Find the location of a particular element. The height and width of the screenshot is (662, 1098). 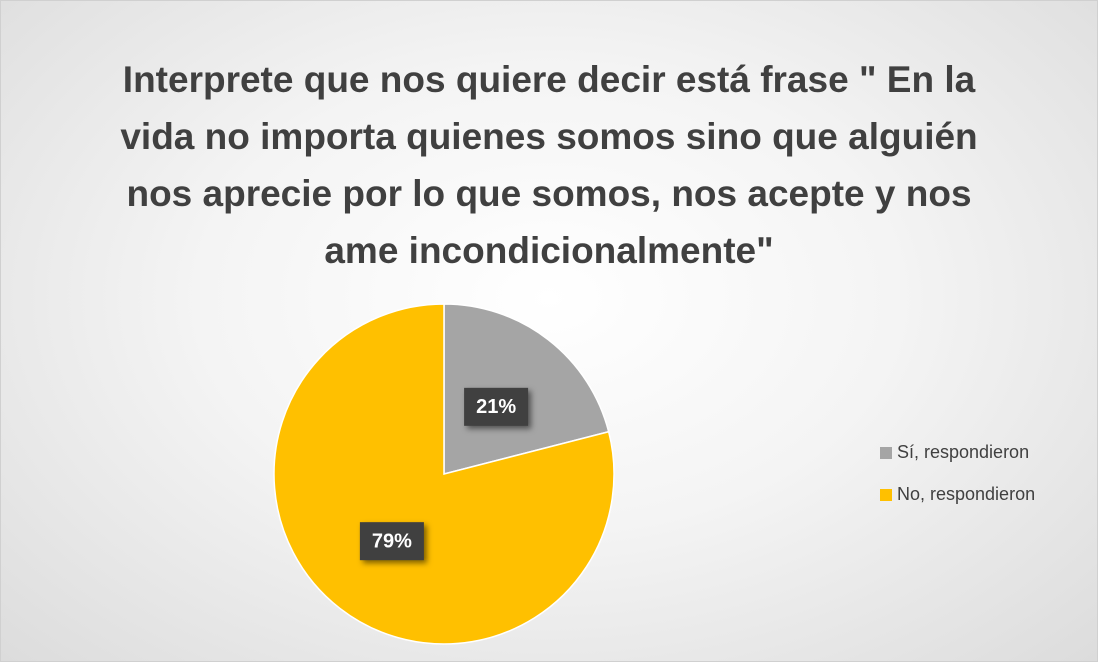

legend-label: Sí, respondieron is located at coordinates (963, 452).